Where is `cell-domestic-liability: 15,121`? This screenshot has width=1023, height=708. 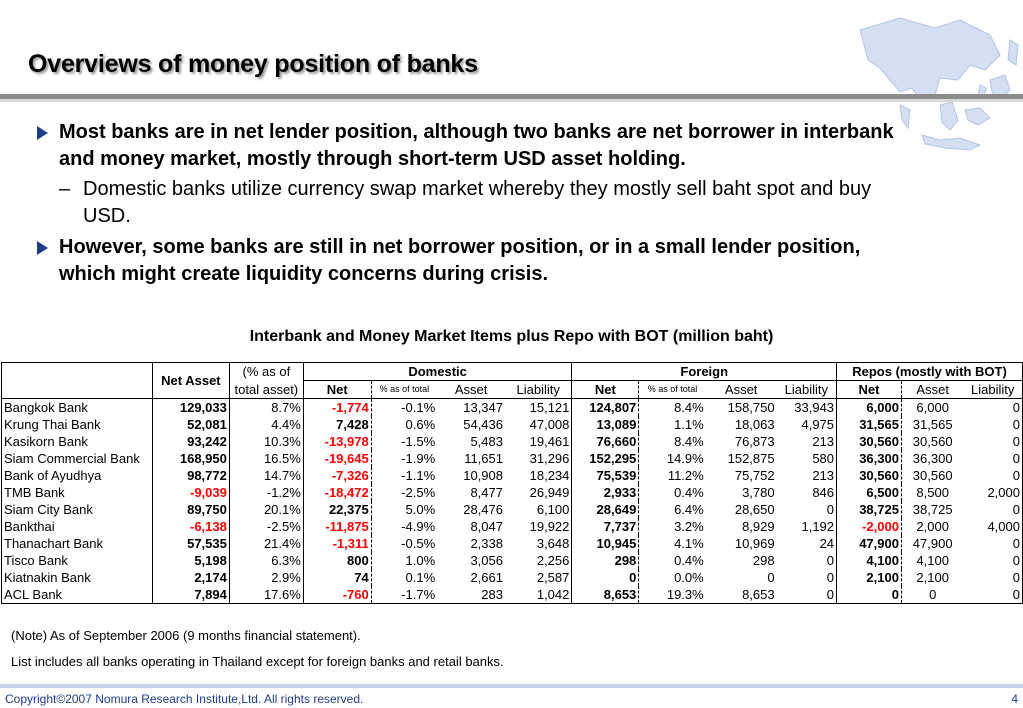
cell-domestic-liability: 15,121 is located at coordinates (539, 407).